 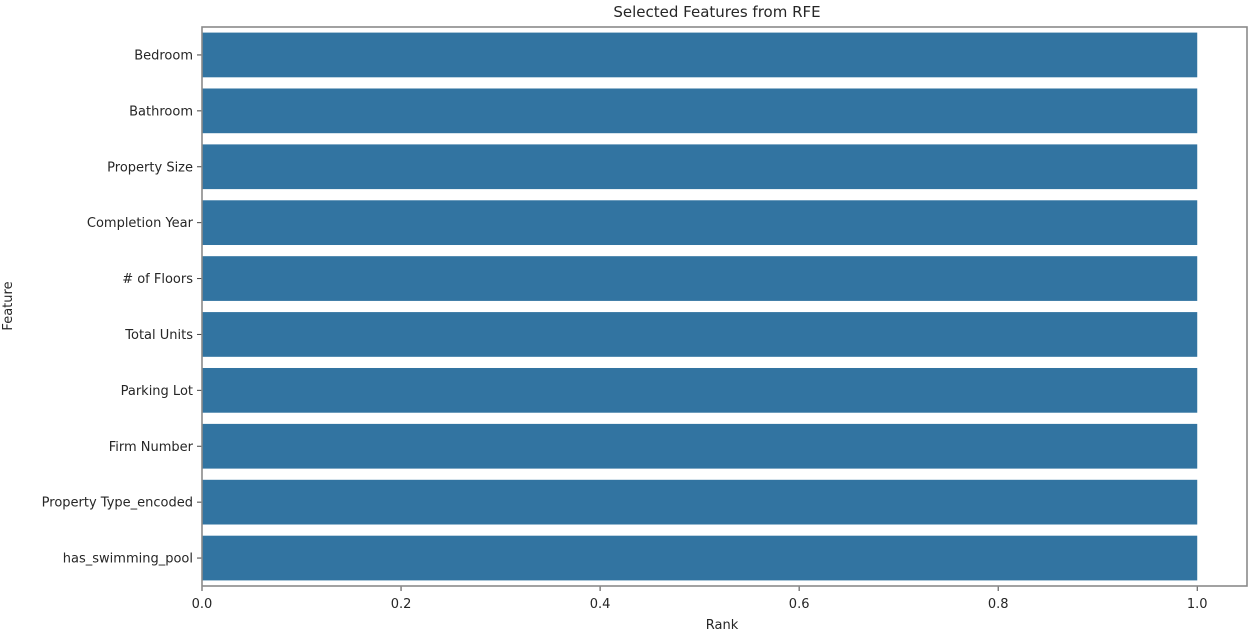 What do you see at coordinates (157, 391) in the screenshot?
I see `y-tick-label: Parking Lot` at bounding box center [157, 391].